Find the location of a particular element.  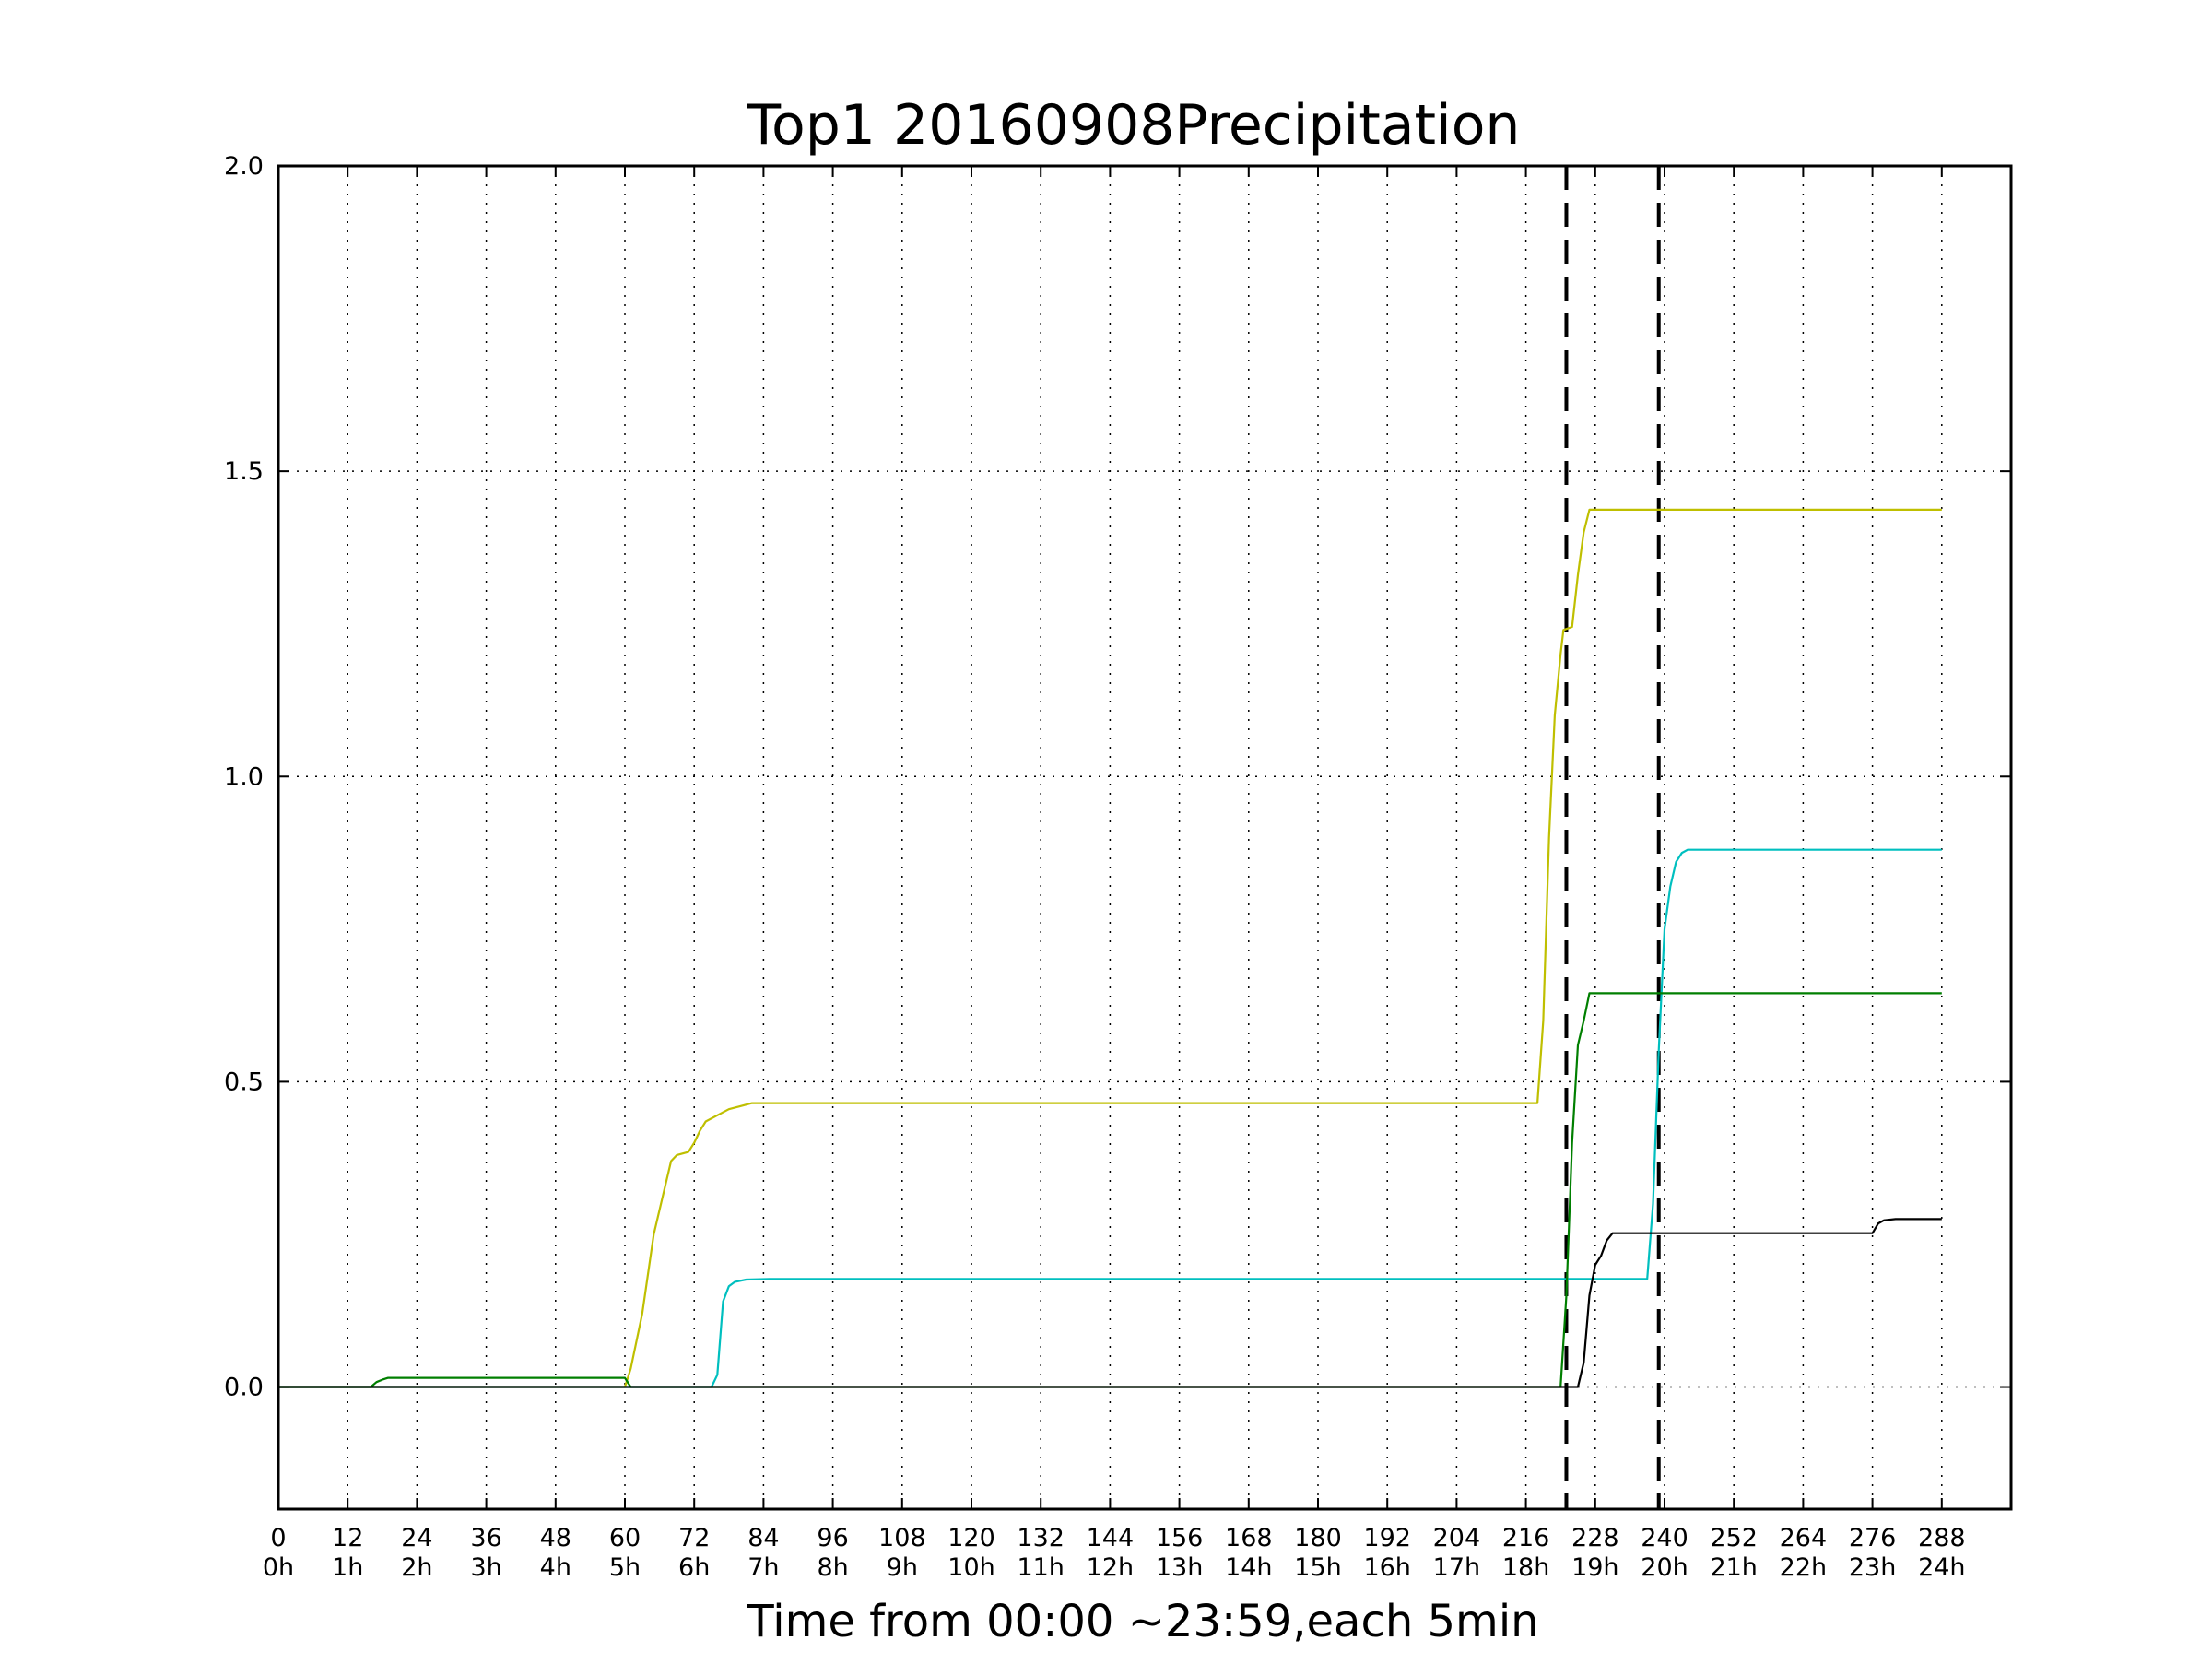

x-tick-label: 36 is located at coordinates (485, 1538).